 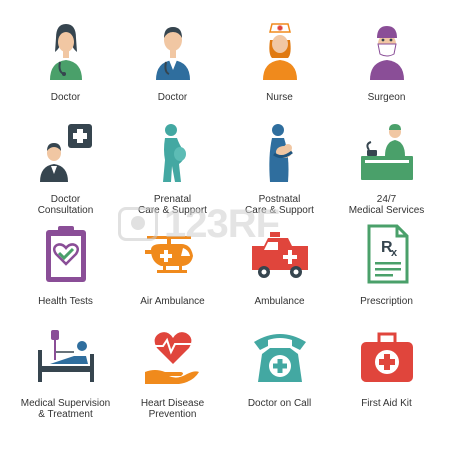 What do you see at coordinates (386, 403) in the screenshot?
I see `icon-label: First Aid Kit` at bounding box center [386, 403].